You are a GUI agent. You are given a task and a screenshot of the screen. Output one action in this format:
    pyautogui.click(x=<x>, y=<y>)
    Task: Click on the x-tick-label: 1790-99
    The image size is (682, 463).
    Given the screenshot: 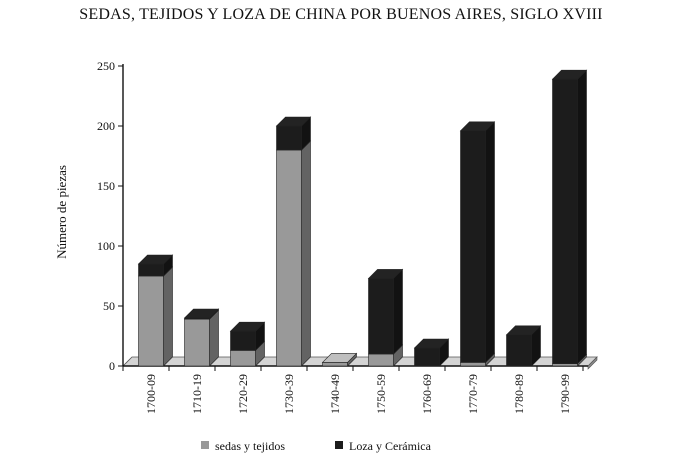 What is the action you would take?
    pyautogui.click(x=565, y=394)
    